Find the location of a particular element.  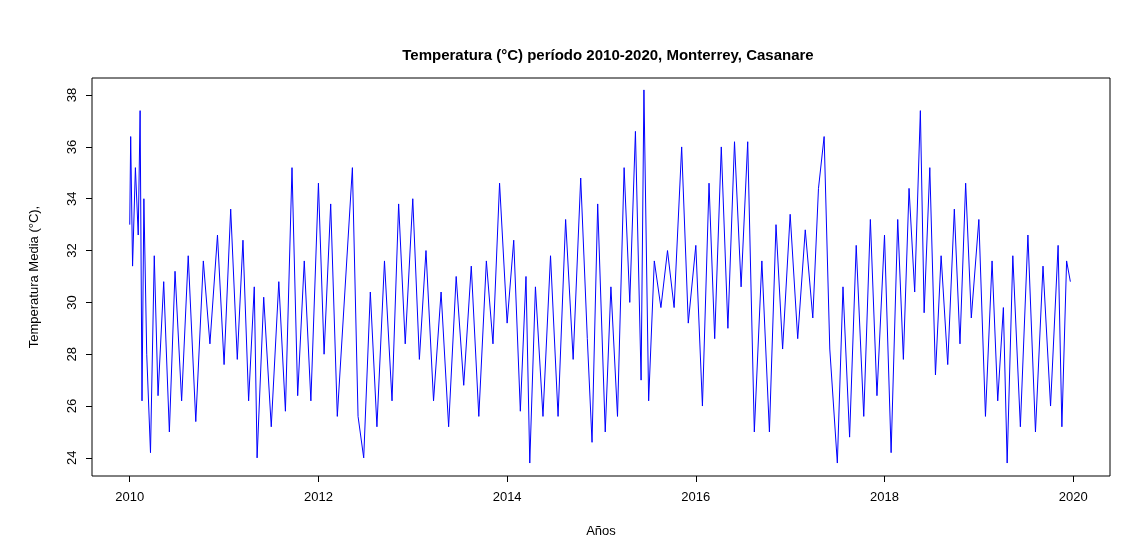

y-tick-label: 36 is located at coordinates (71, 147).